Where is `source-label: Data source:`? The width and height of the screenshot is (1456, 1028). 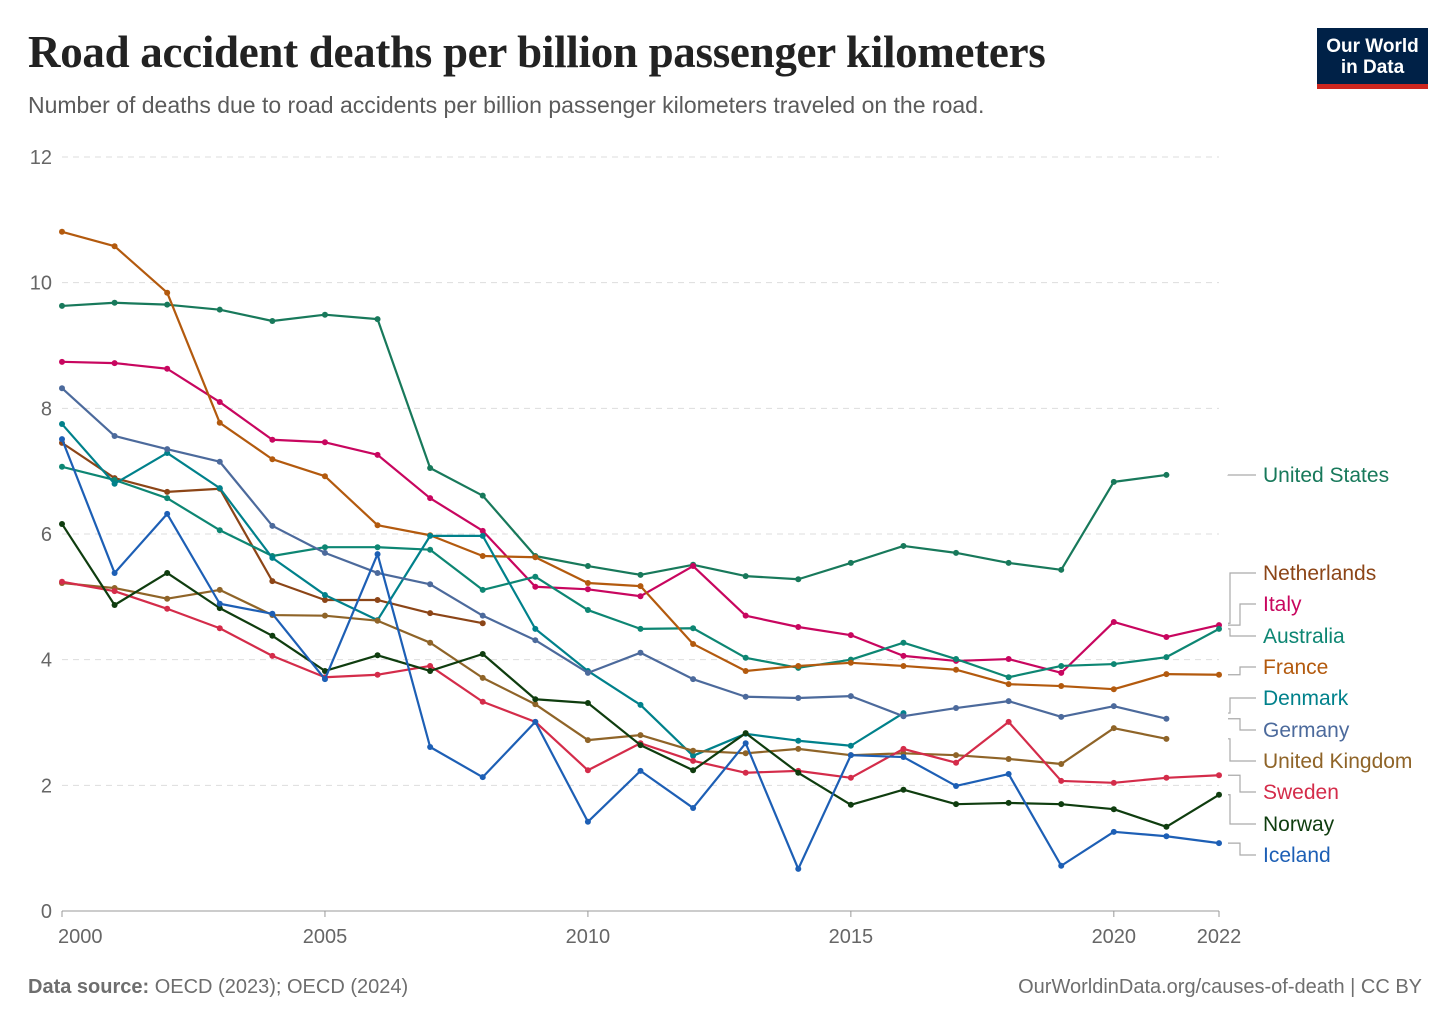
source-label: Data source: is located at coordinates (89, 987).